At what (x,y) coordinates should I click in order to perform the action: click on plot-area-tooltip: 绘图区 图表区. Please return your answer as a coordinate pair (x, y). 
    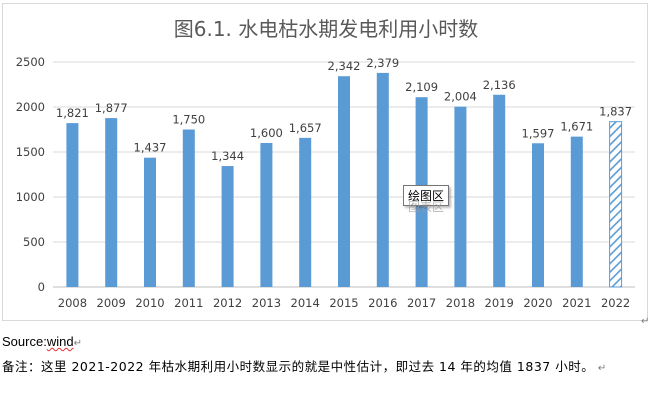
    Looking at the image, I should click on (426, 199).